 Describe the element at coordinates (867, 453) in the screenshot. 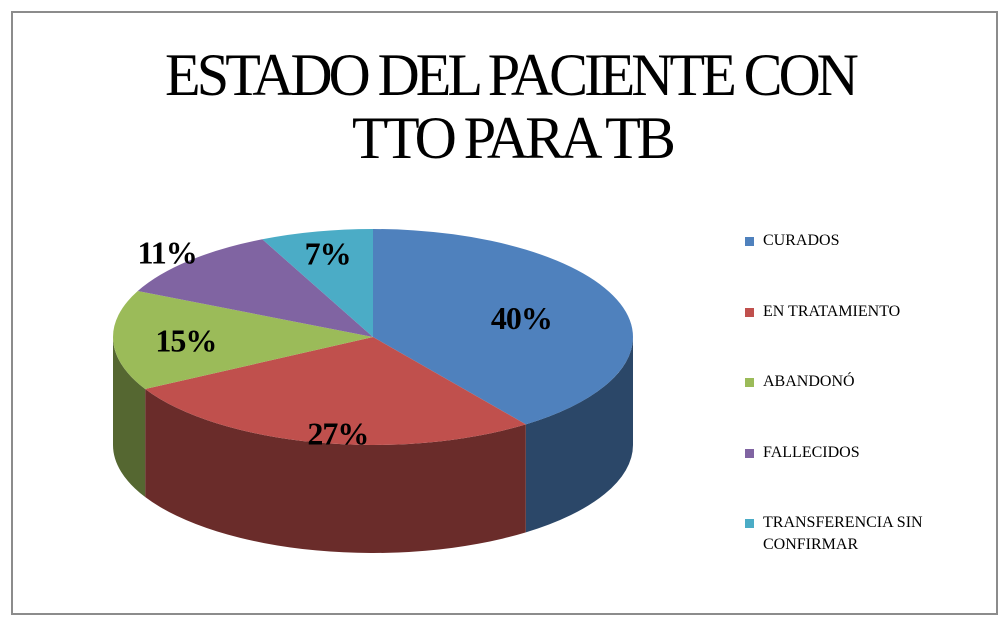

I see `legend-item: FALLECIDOS` at that location.